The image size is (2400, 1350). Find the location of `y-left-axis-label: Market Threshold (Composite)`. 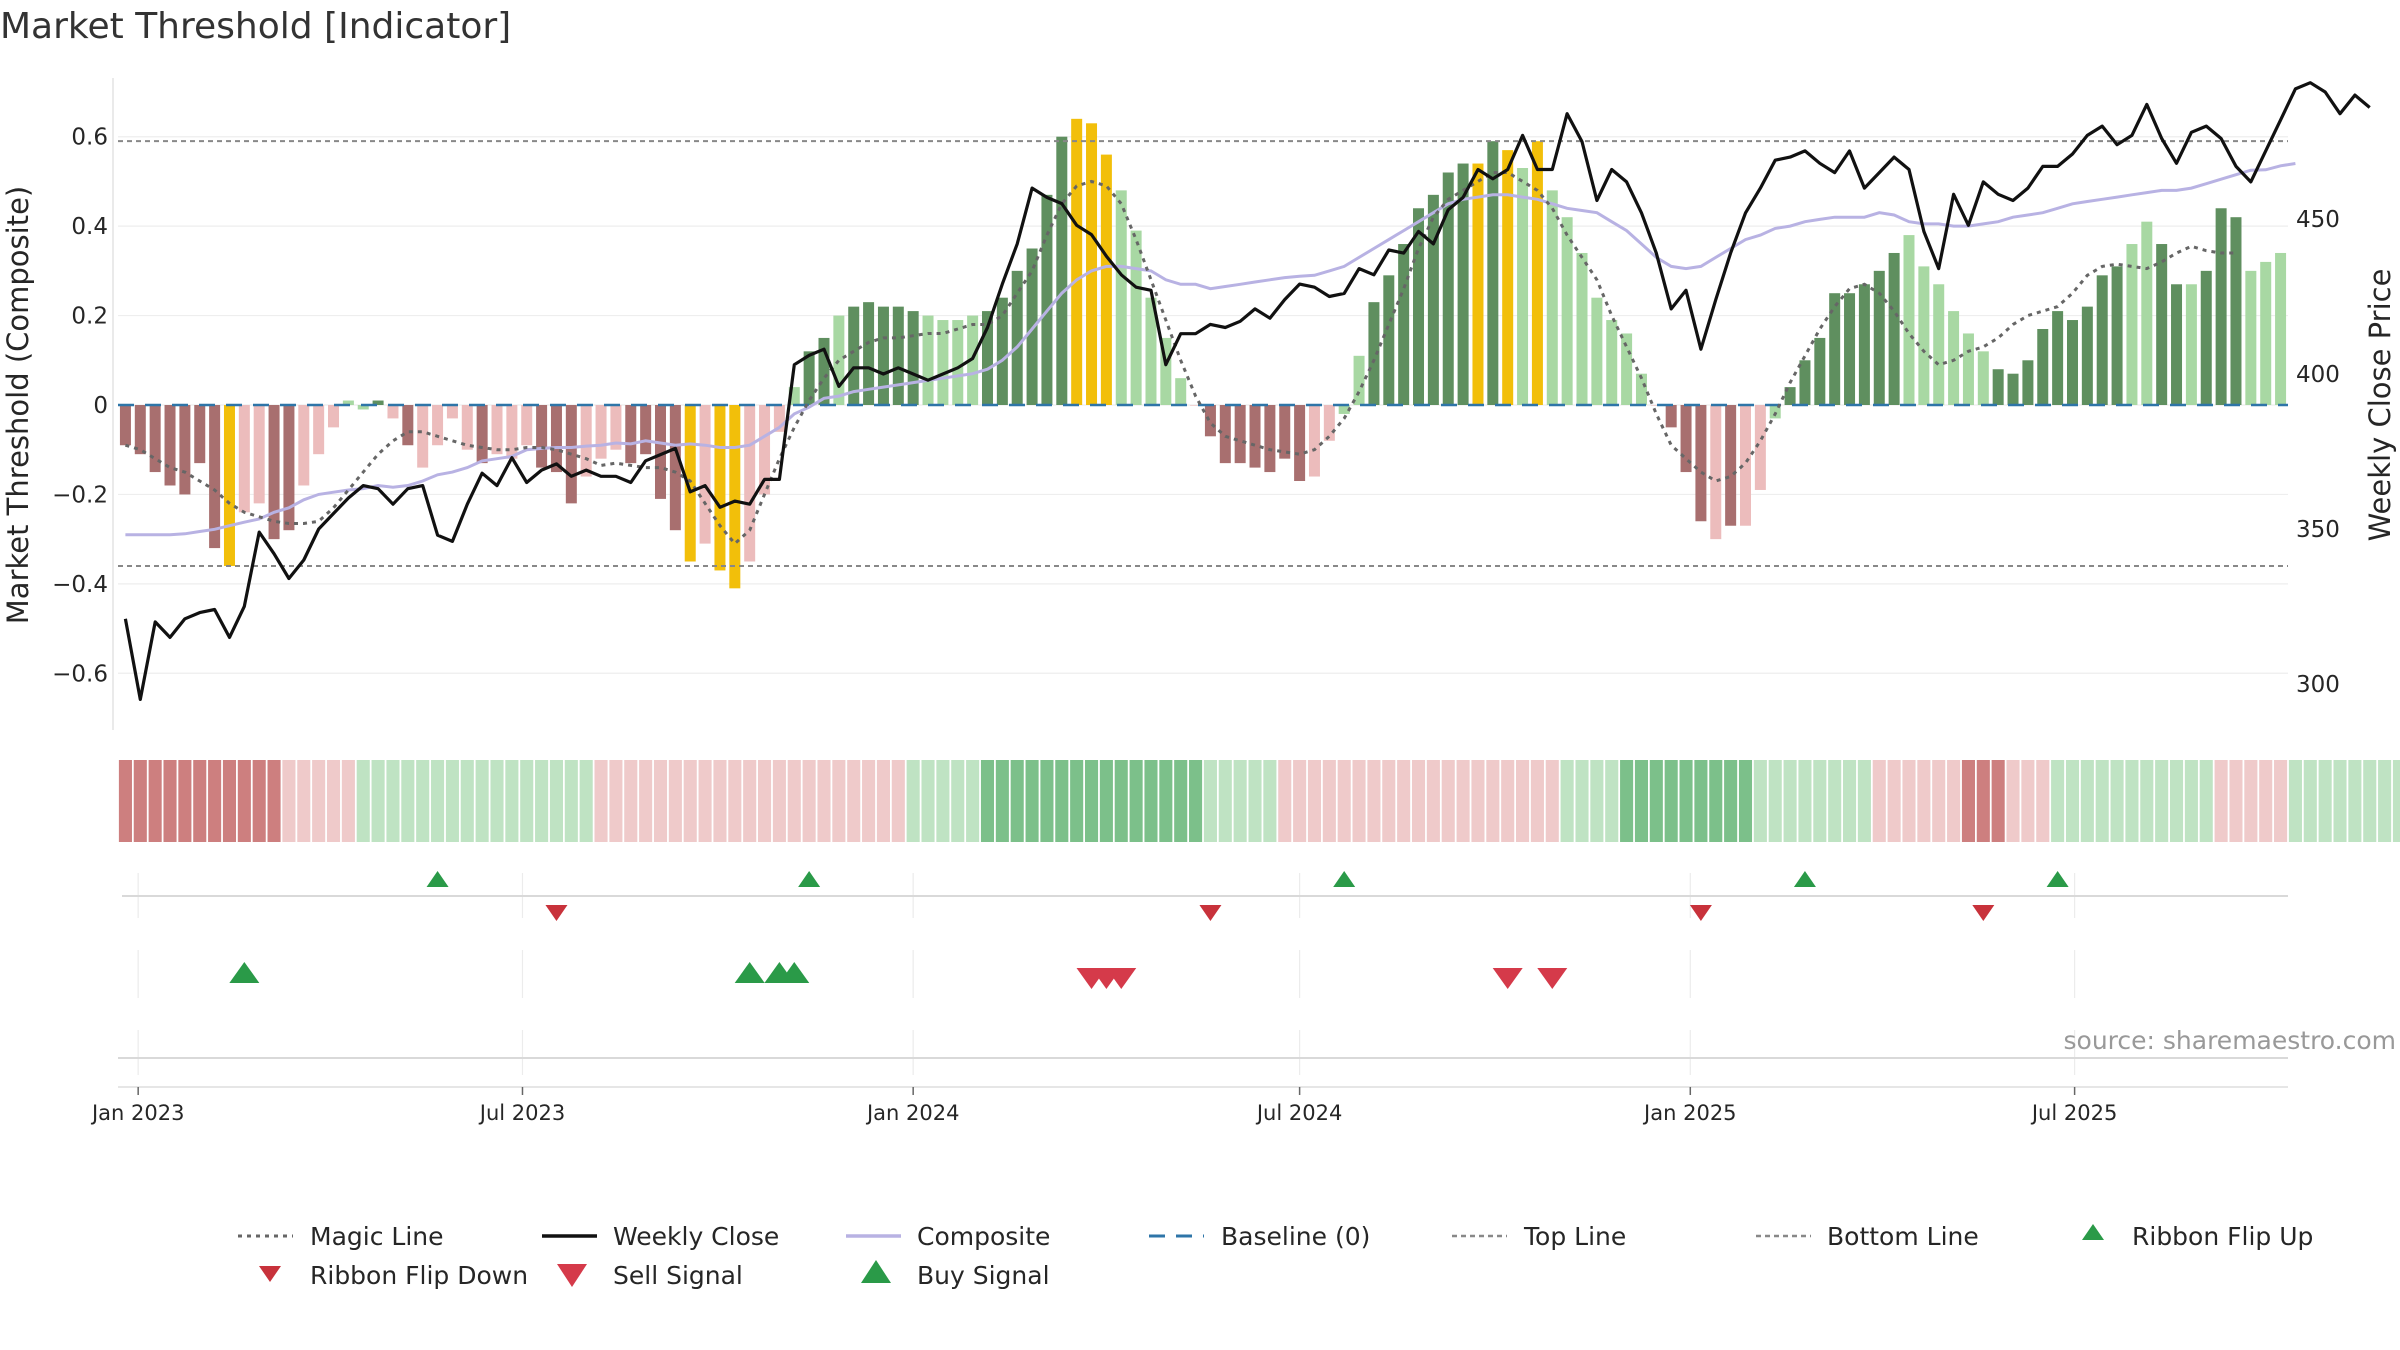

y-left-axis-label: Market Threshold (Composite) is located at coordinates (18, 405).